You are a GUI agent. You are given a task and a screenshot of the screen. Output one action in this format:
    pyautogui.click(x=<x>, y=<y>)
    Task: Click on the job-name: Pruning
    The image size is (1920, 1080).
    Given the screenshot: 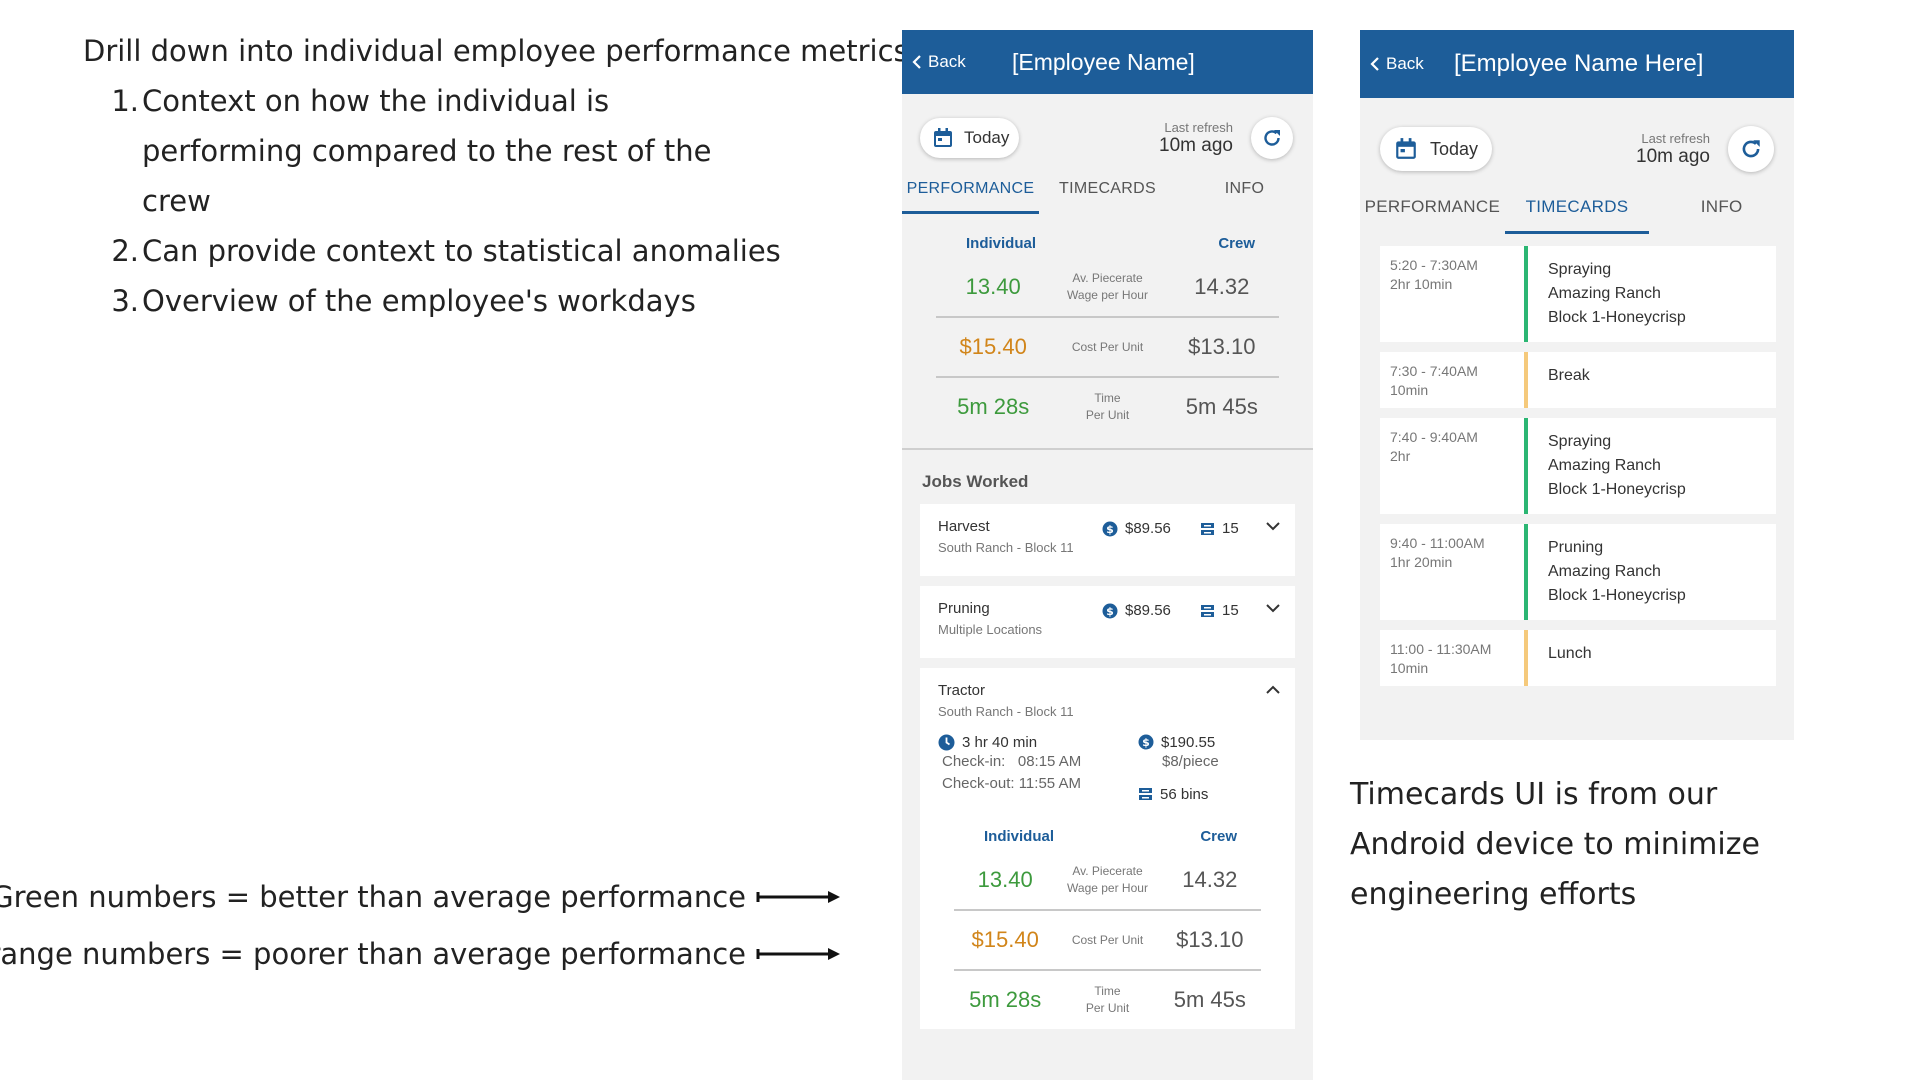 What is the action you would take?
    pyautogui.click(x=964, y=608)
    